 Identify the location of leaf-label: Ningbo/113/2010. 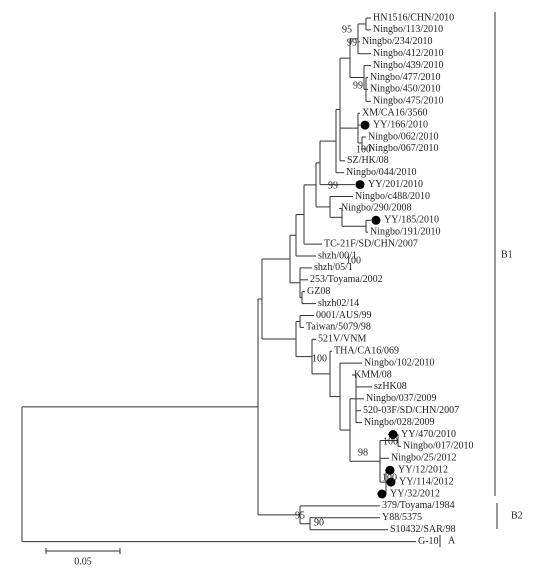
(408, 29).